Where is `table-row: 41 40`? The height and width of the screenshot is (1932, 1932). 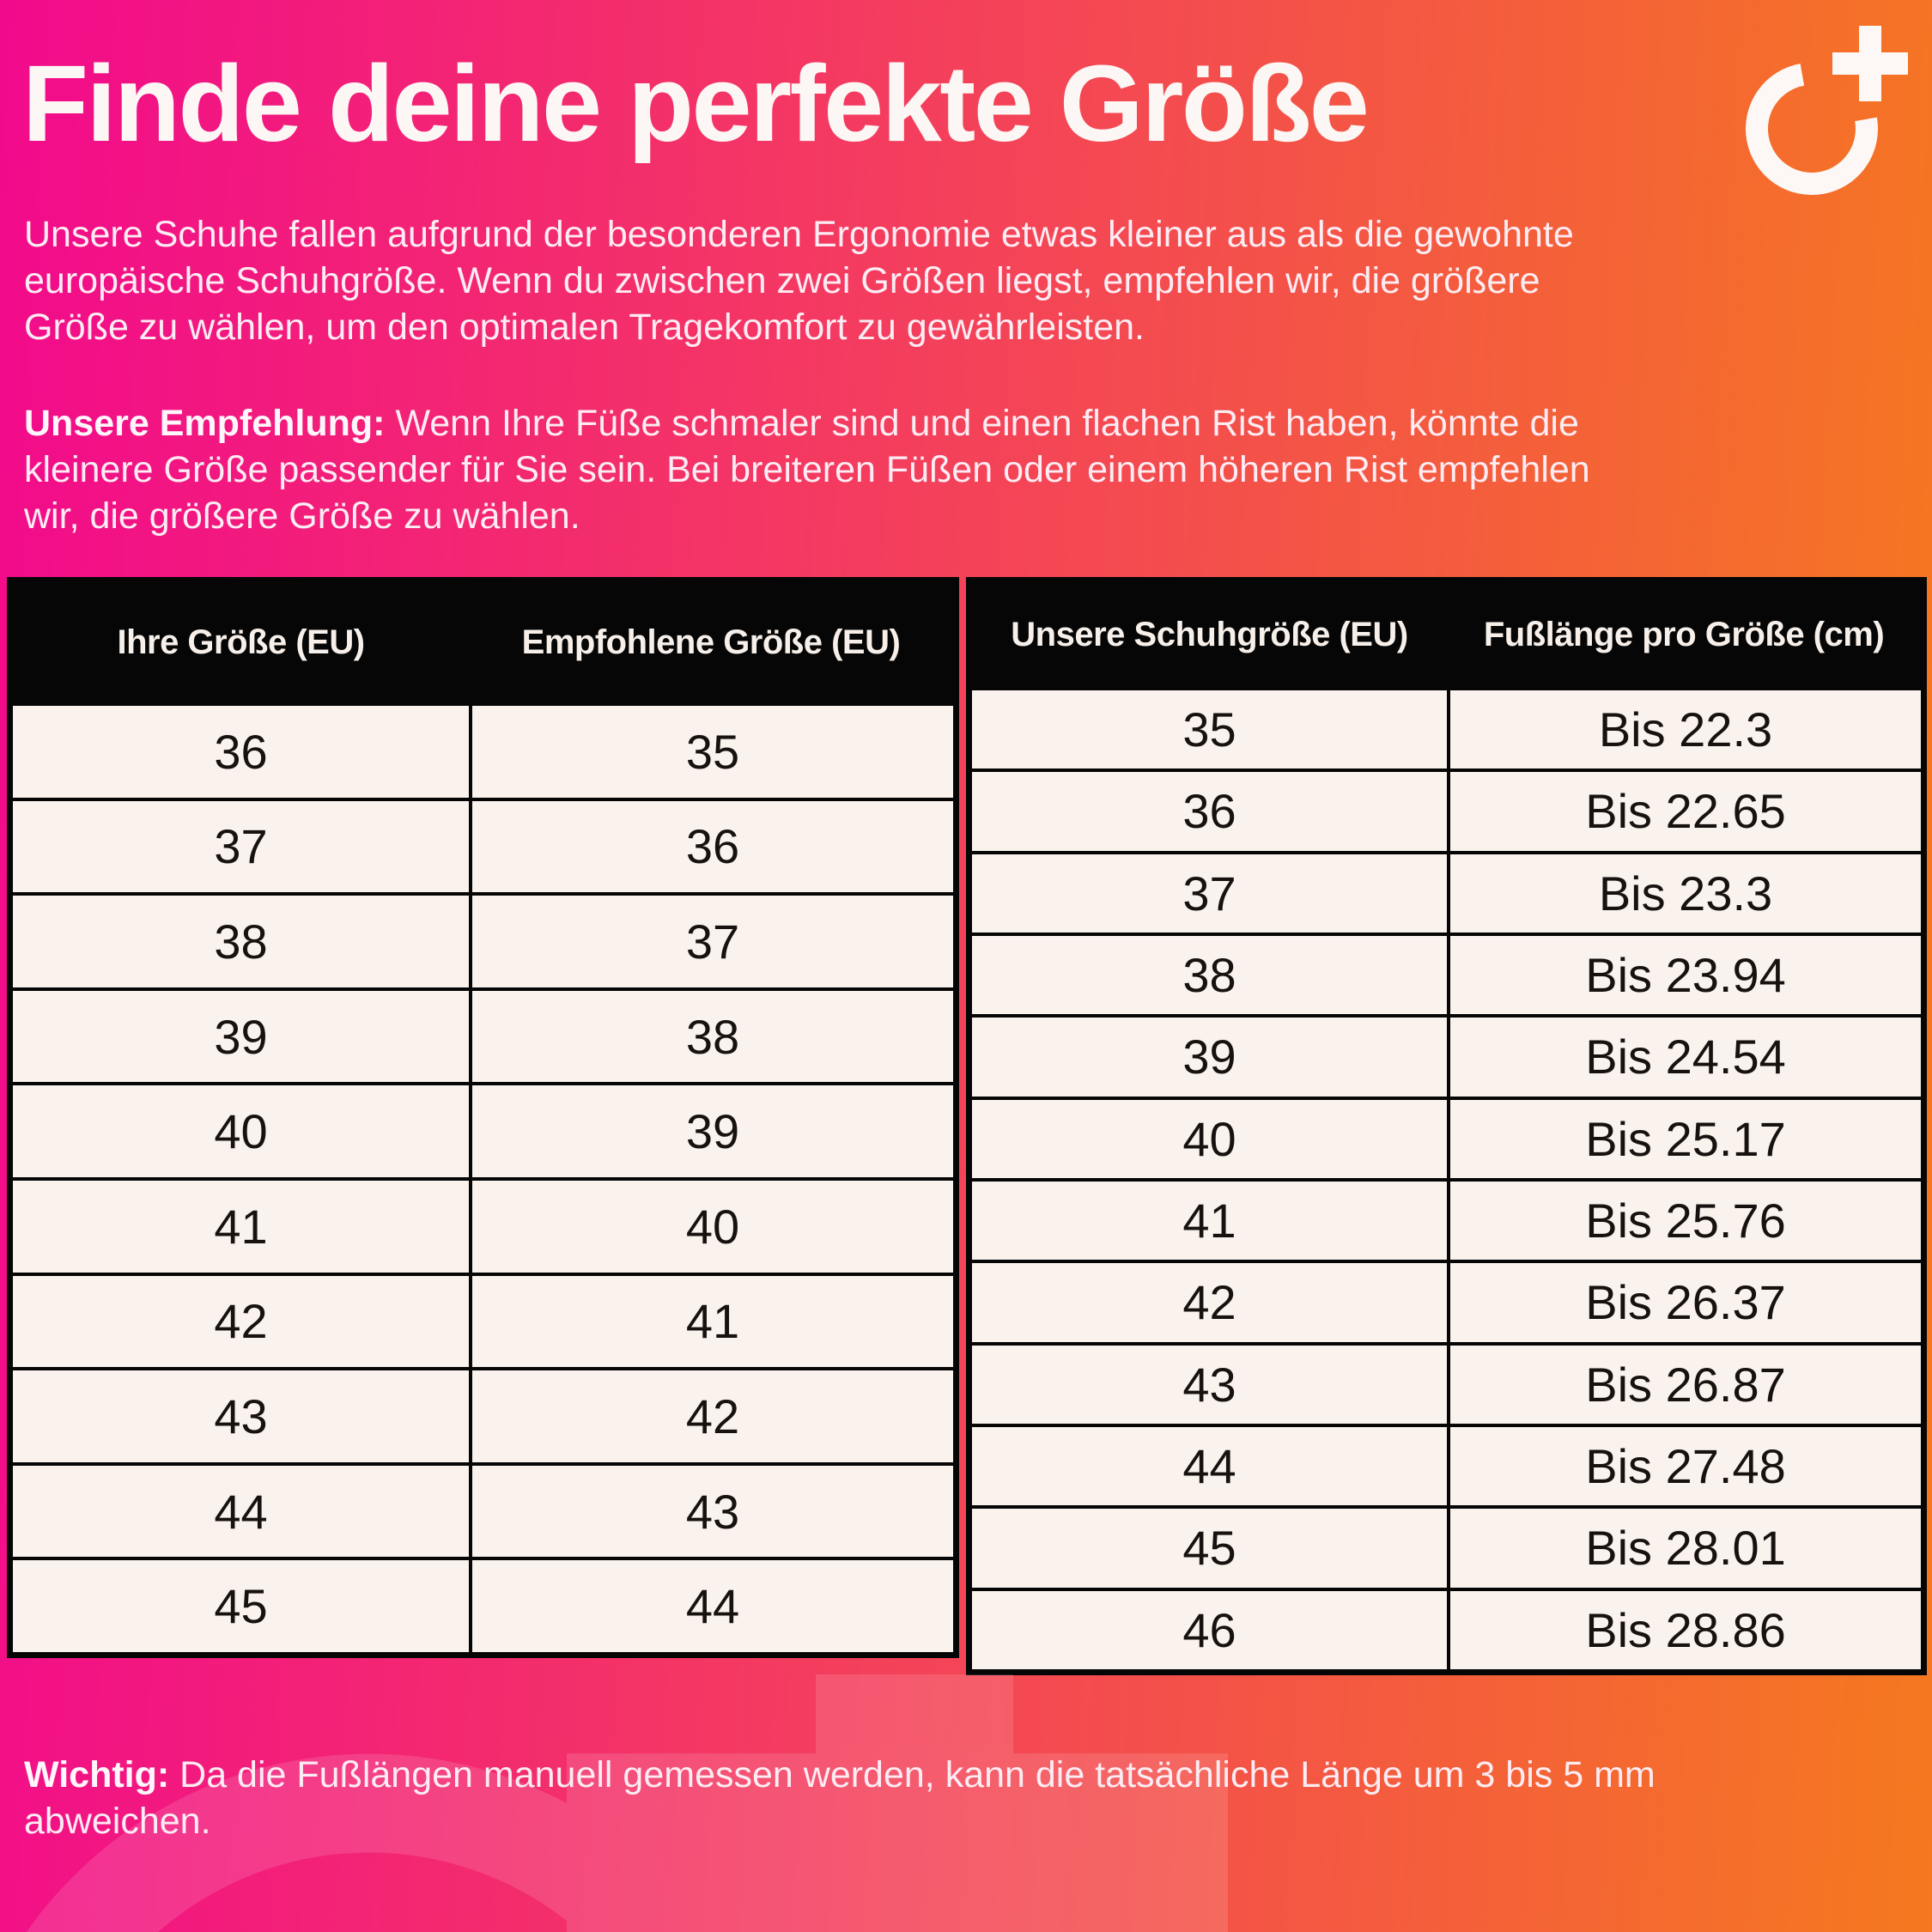 table-row: 41 40 is located at coordinates (483, 1224).